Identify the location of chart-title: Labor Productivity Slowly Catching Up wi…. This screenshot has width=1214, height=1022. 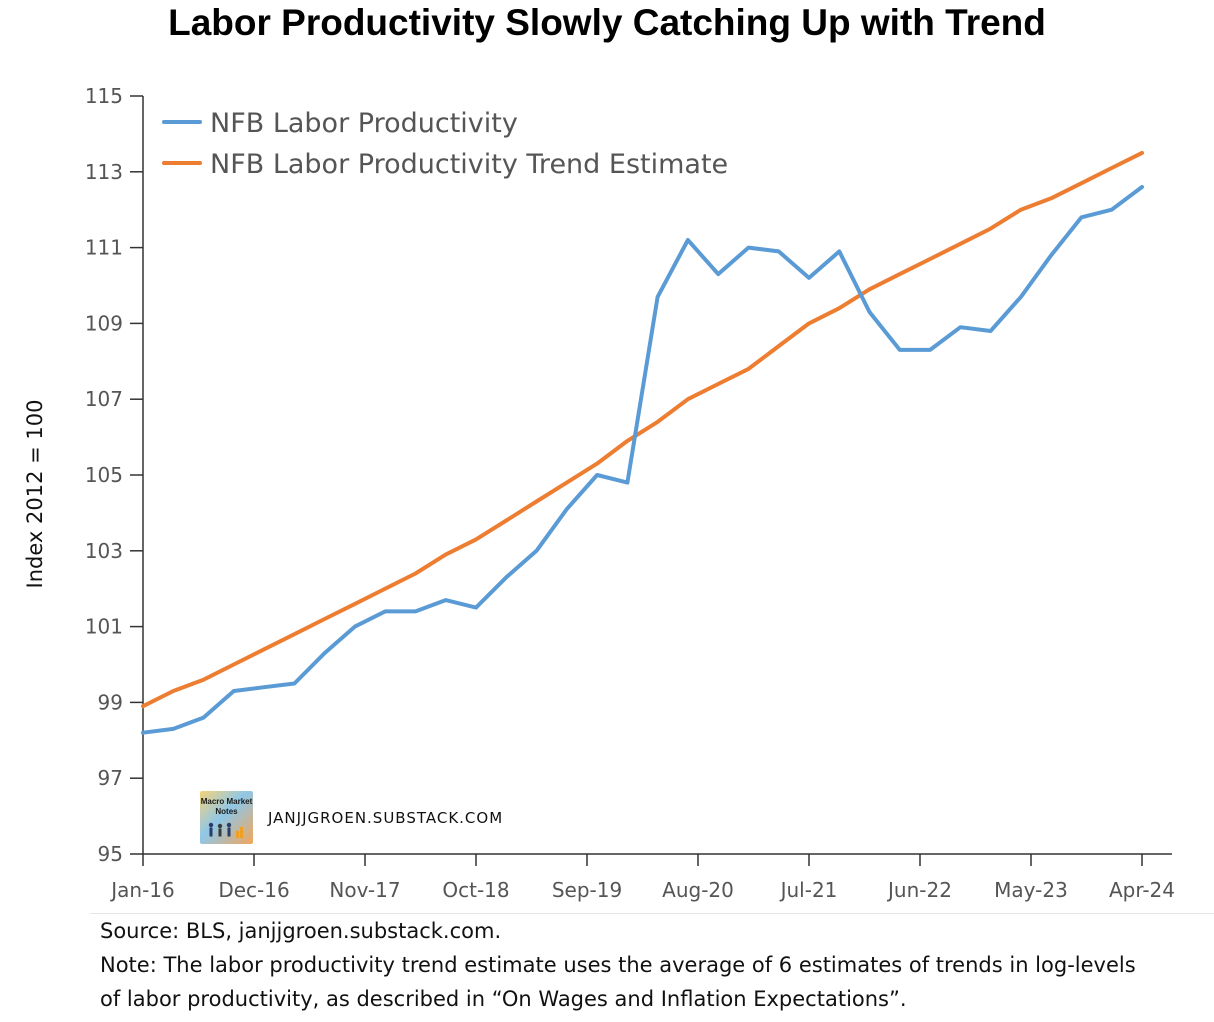
(607, 22).